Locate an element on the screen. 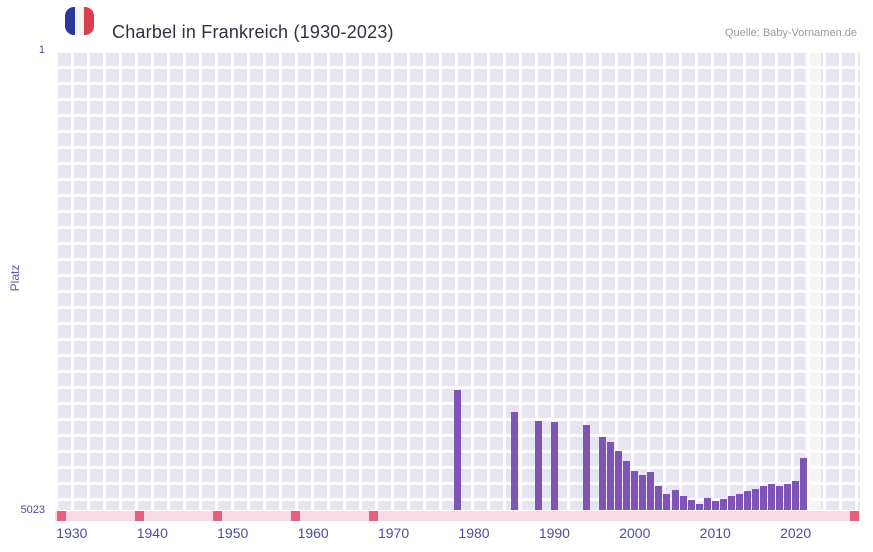  bar-2007 is located at coordinates (691, 504).